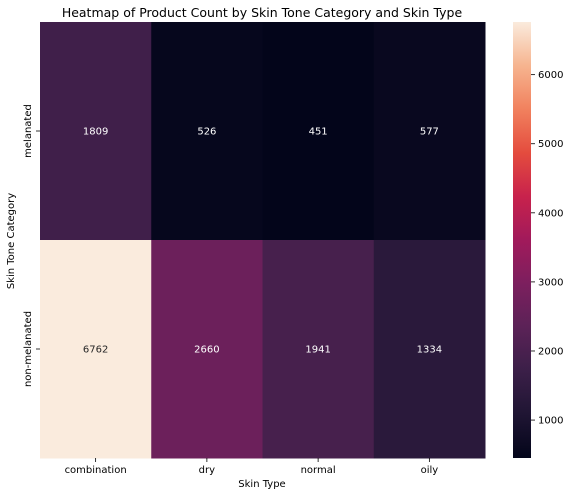 The width and height of the screenshot is (573, 496). What do you see at coordinates (522, 240) in the screenshot?
I see `colorbar` at bounding box center [522, 240].